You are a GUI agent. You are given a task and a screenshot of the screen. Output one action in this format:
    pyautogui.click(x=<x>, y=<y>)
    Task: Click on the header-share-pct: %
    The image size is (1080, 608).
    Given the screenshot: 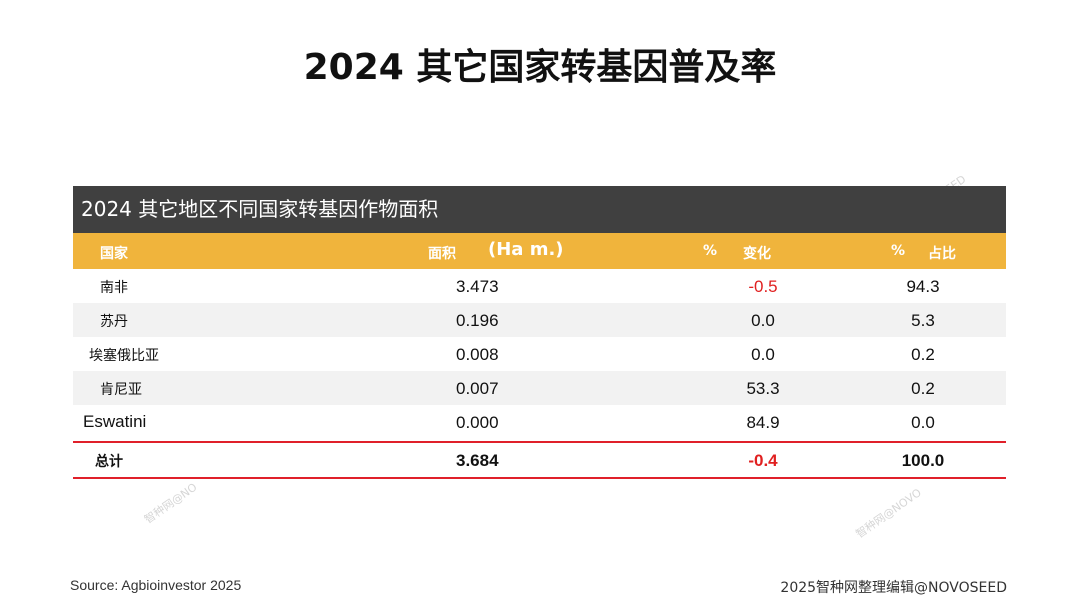 What is the action you would take?
    pyautogui.click(x=898, y=251)
    